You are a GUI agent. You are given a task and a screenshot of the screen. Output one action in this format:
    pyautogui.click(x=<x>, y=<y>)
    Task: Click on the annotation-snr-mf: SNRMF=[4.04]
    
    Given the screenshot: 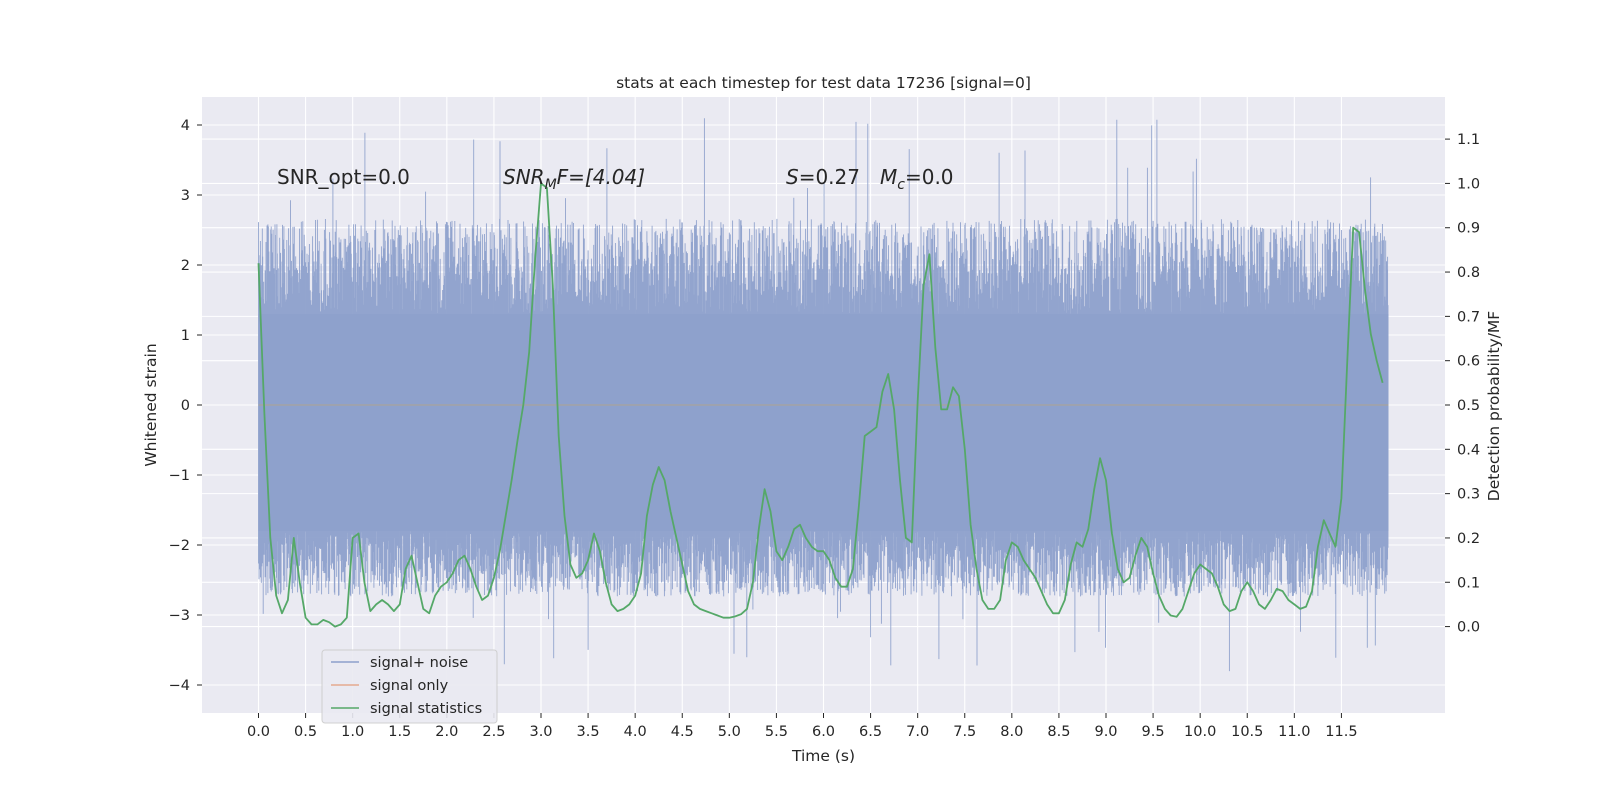 What is the action you would take?
    pyautogui.click(x=574, y=179)
    